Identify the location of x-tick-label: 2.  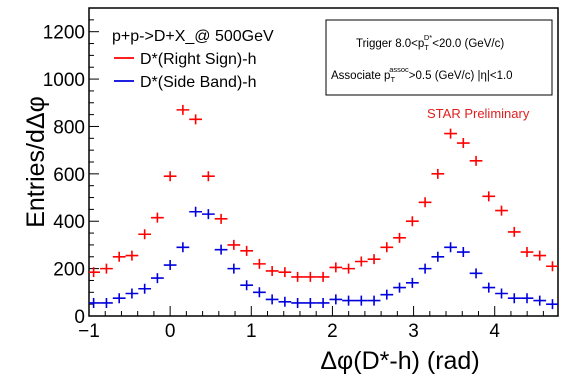
(332, 331).